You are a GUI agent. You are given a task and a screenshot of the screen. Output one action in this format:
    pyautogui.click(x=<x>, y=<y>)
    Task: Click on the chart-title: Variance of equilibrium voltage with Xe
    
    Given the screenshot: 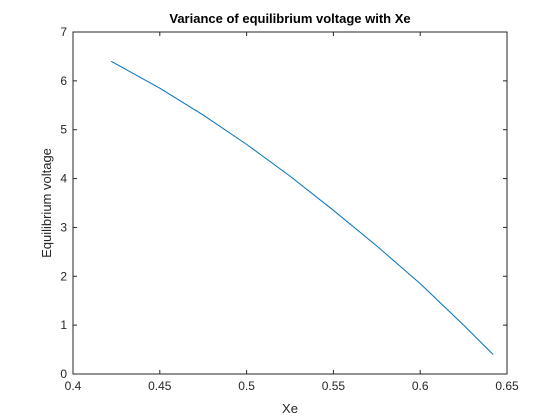 What is the action you would take?
    pyautogui.click(x=289, y=18)
    